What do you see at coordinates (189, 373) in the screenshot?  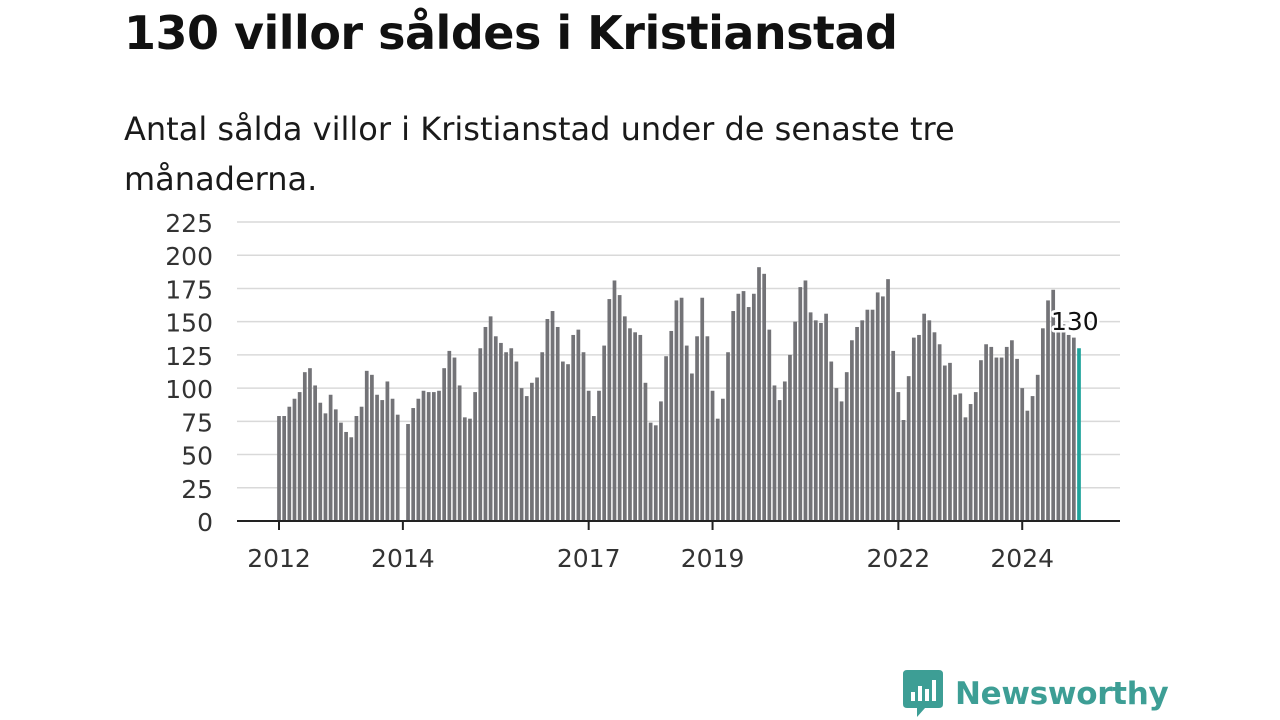 I see `y-axis-tick-labels: 0 25 50 75 100 125 150 175 200 225` at bounding box center [189, 373].